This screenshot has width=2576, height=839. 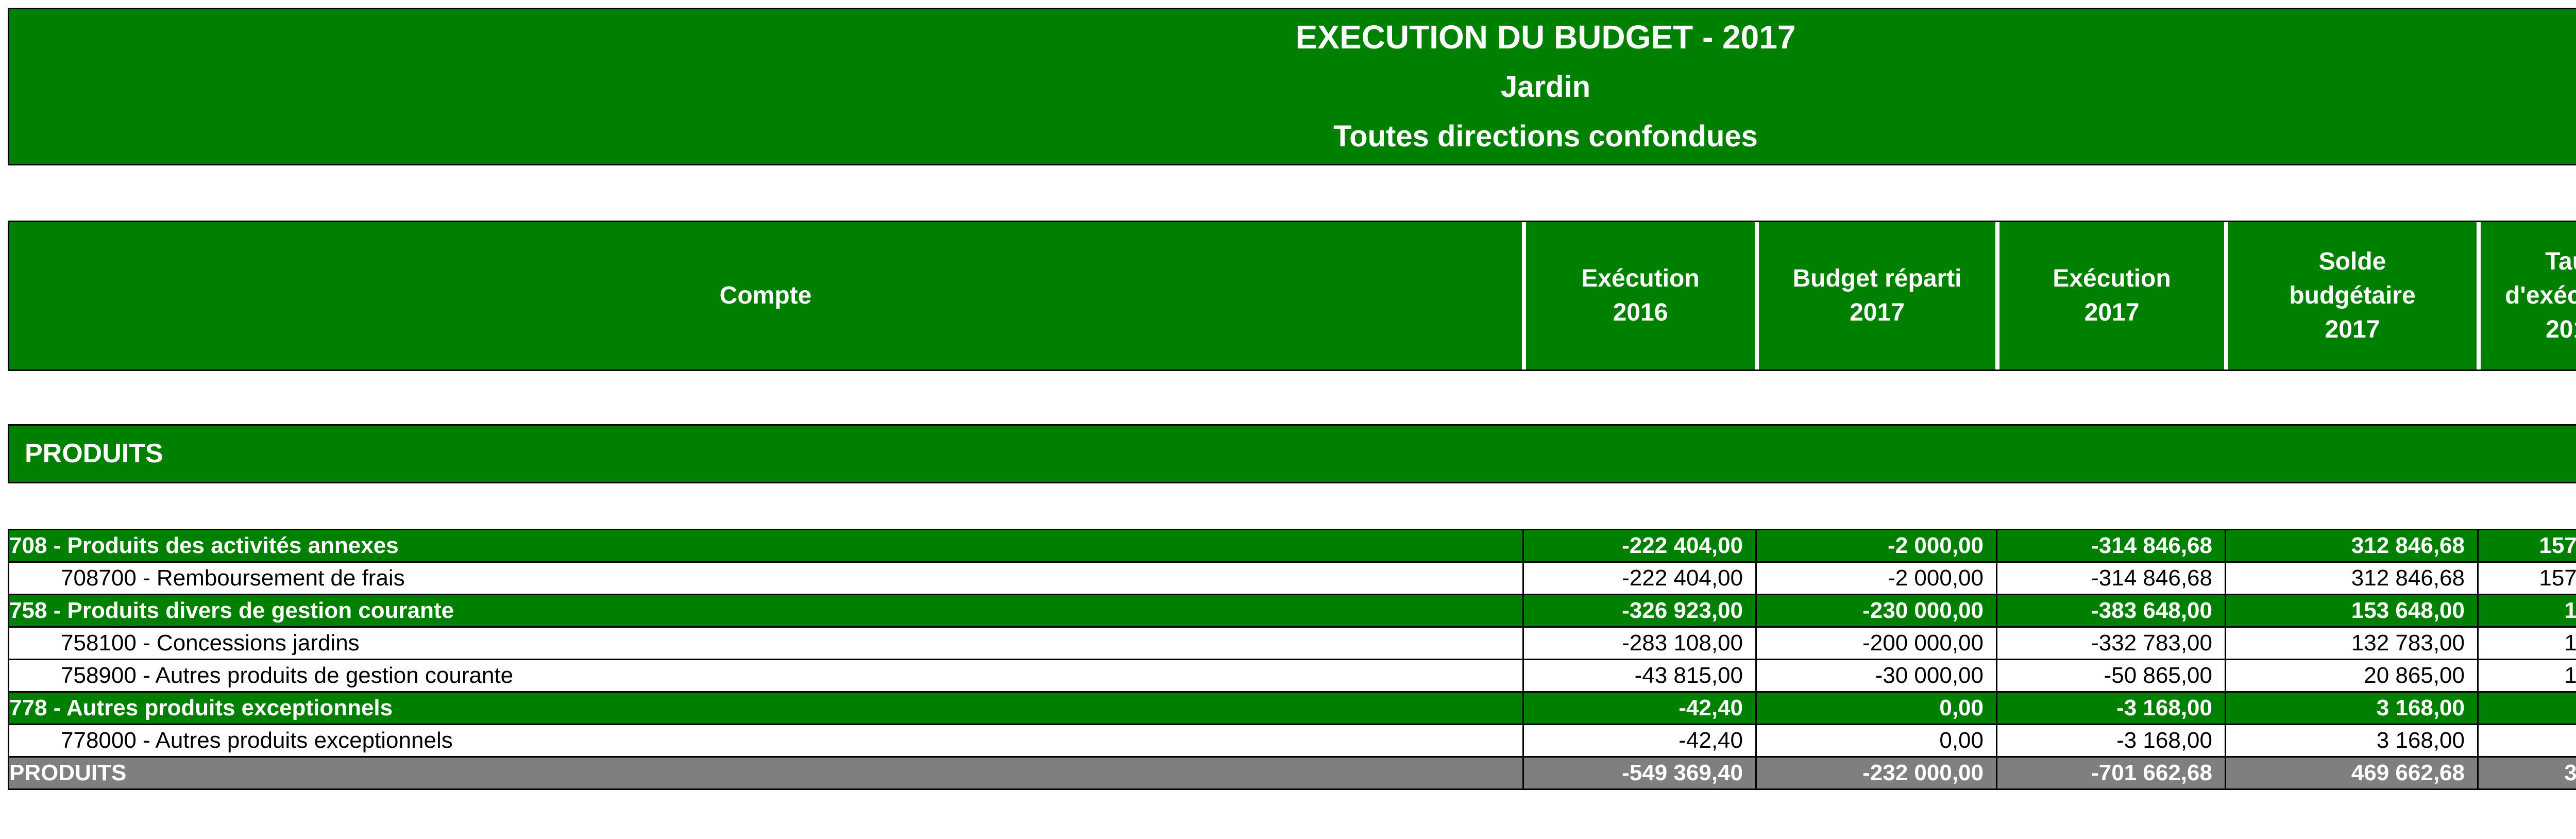 What do you see at coordinates (766, 643) in the screenshot?
I see `account-label: 758100 - Concessions jardins` at bounding box center [766, 643].